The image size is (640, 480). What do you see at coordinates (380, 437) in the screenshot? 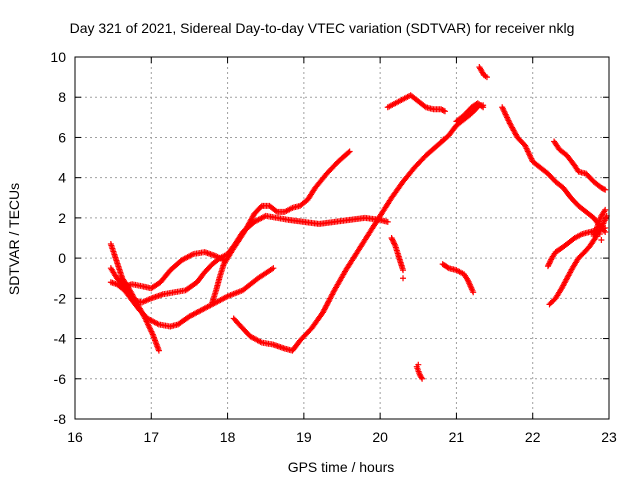
I see `x-tick-label: 20` at bounding box center [380, 437].